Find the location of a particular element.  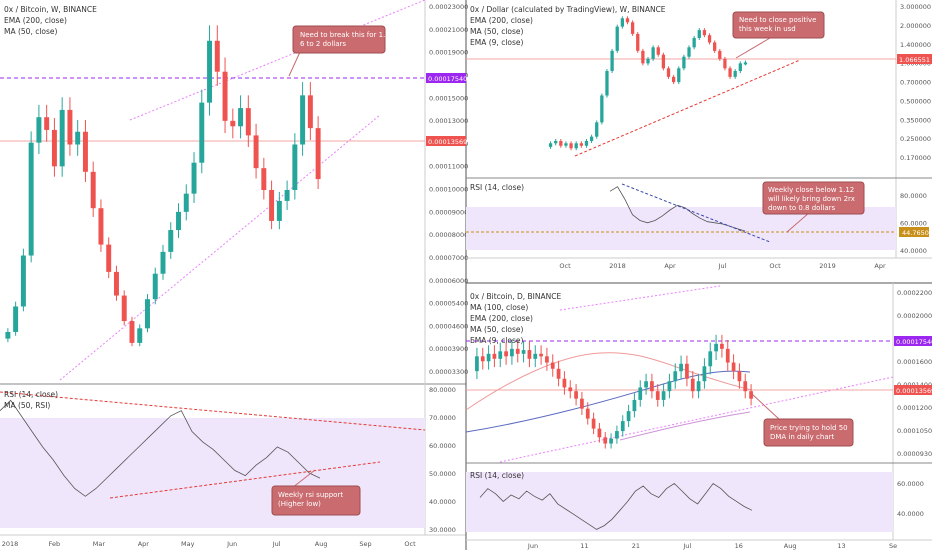

y-tick-label: 60.0000 is located at coordinates (913, 224).